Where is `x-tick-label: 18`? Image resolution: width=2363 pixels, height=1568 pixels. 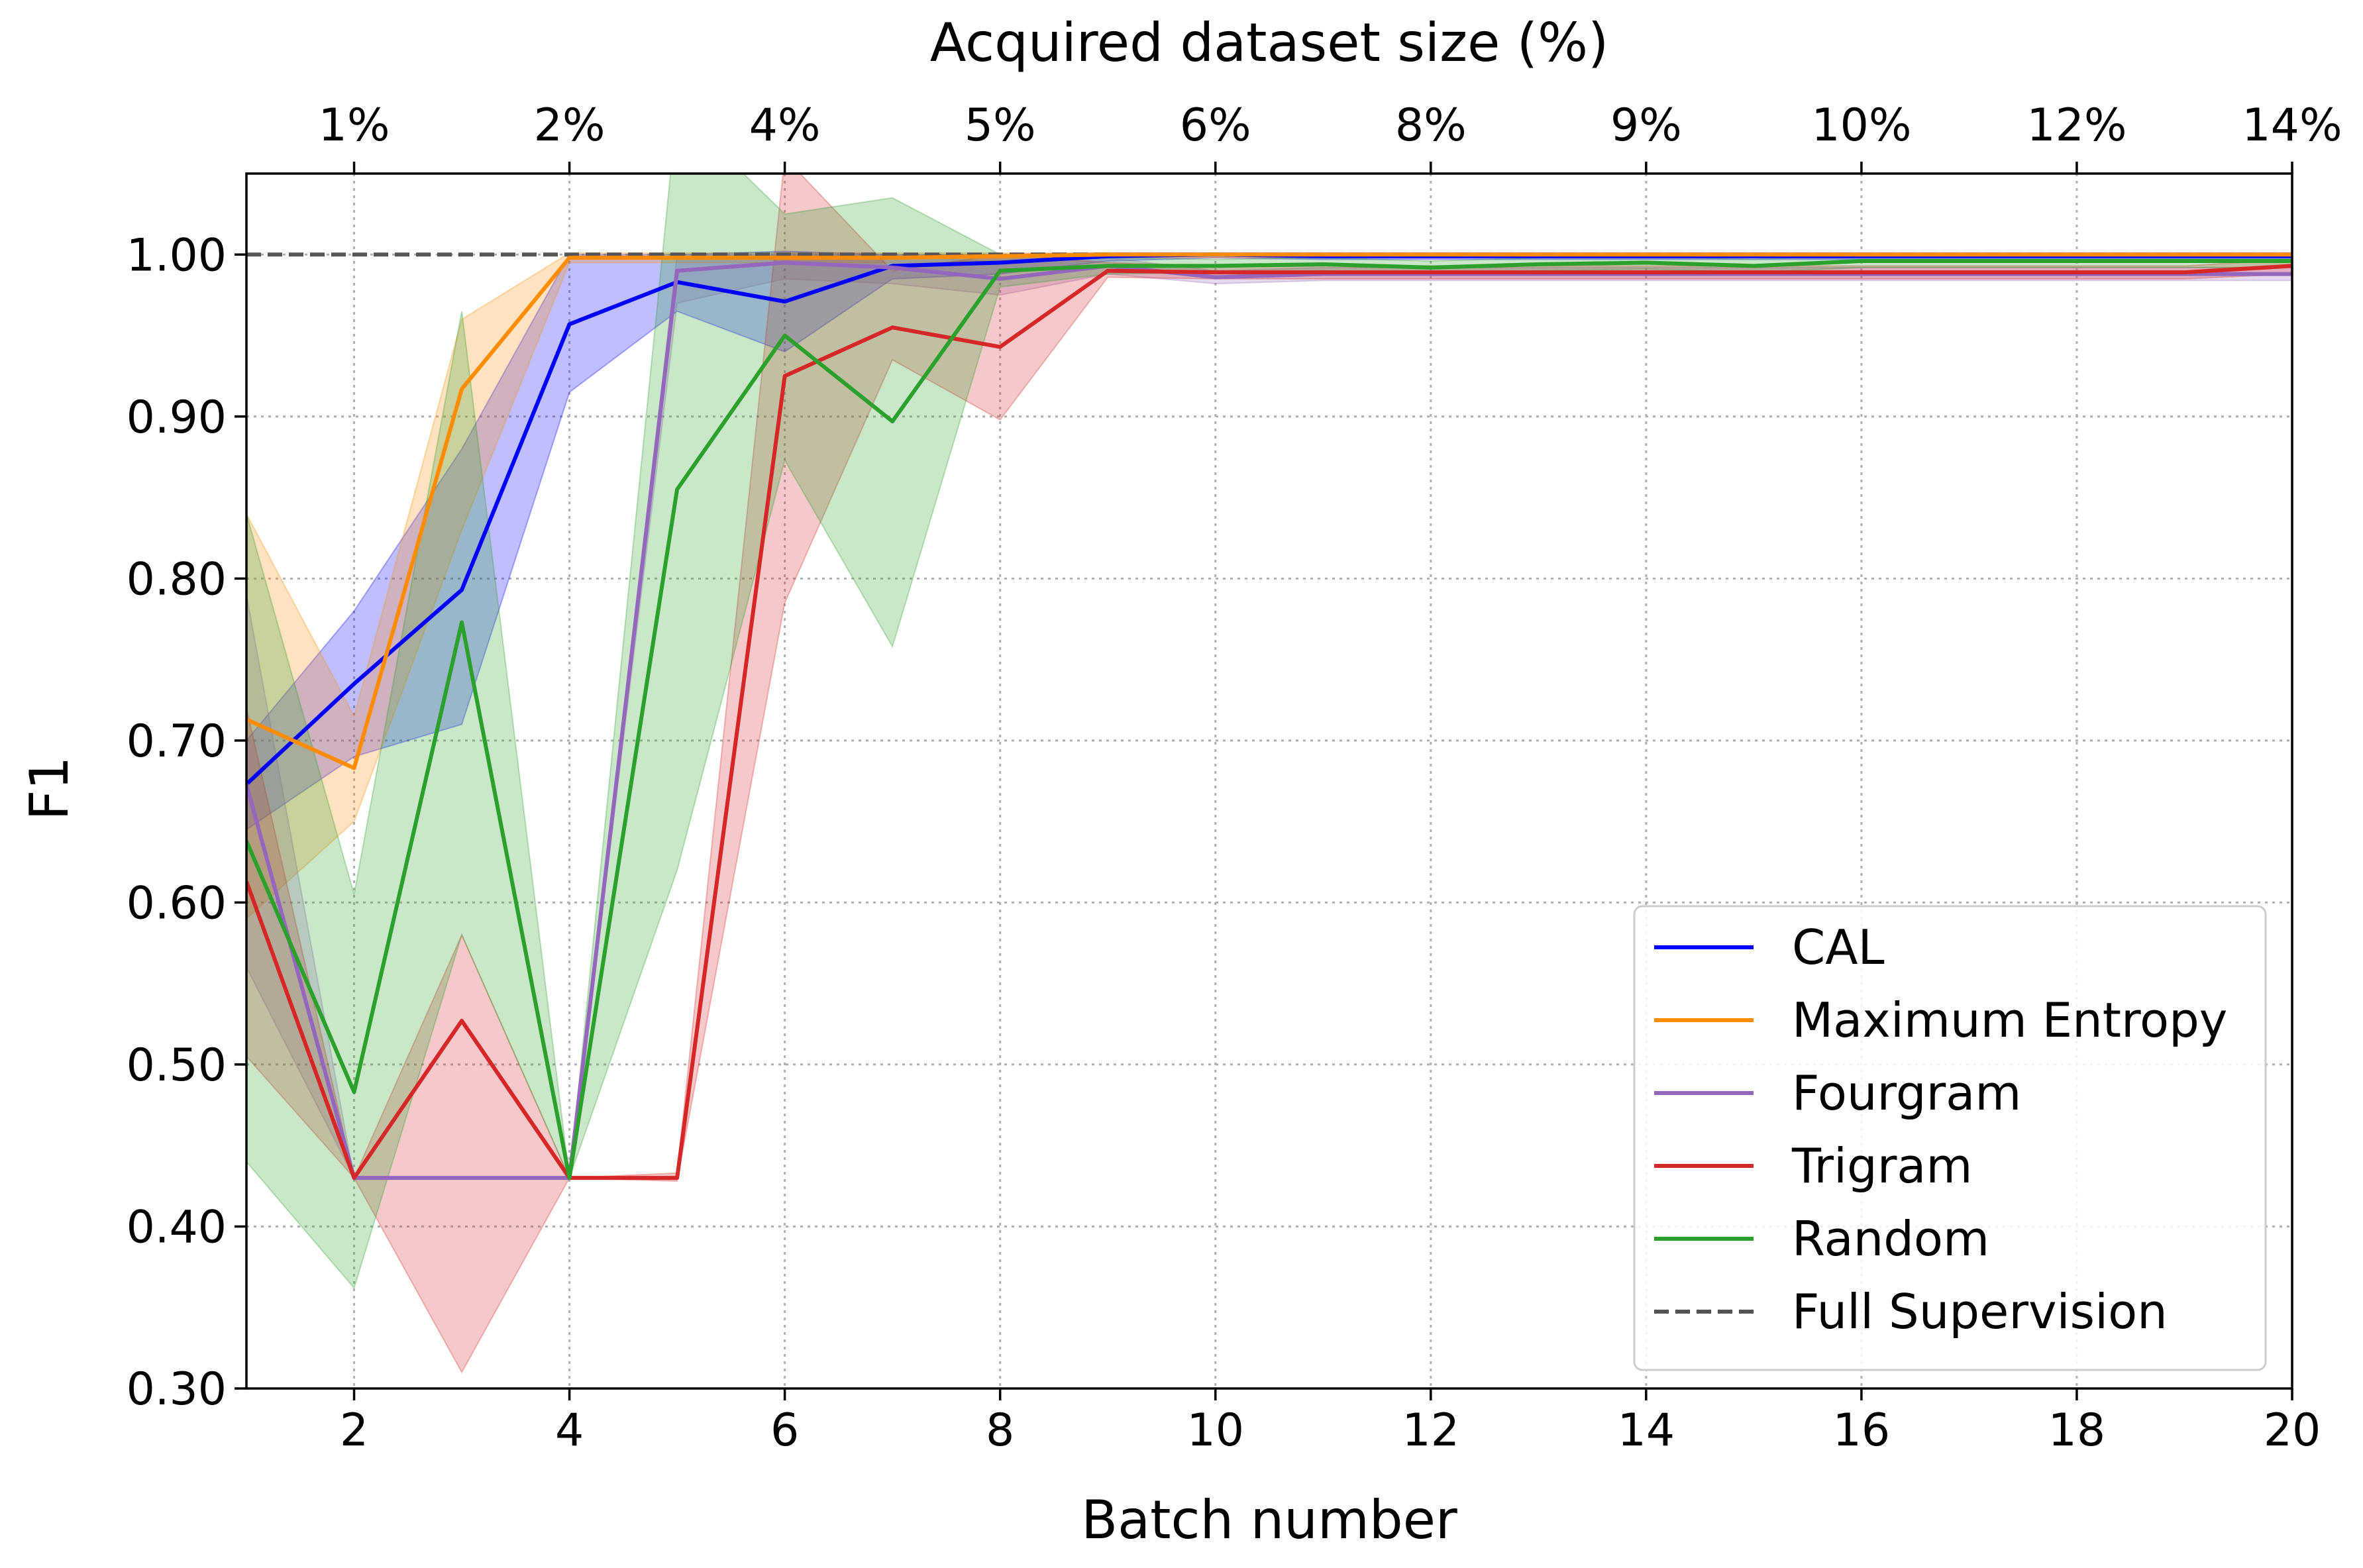
x-tick-label: 18 is located at coordinates (2077, 1430).